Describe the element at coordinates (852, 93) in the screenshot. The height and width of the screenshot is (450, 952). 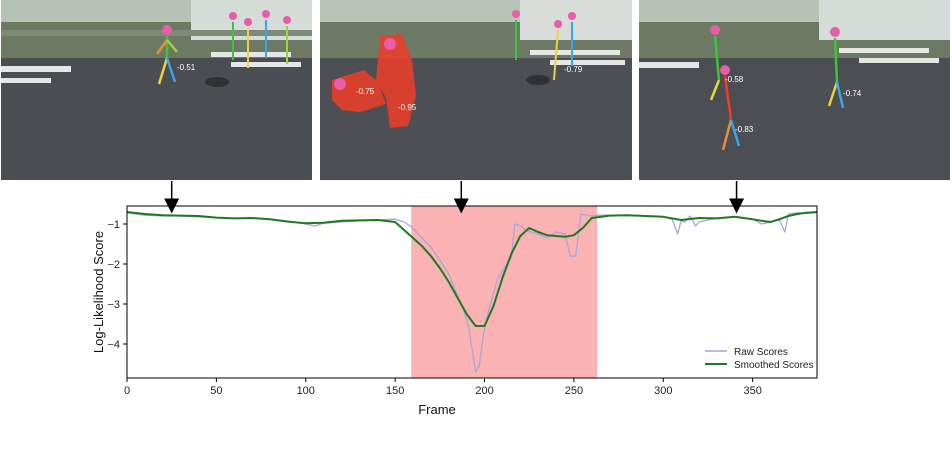
I see `person-score-label: -0.74` at that location.